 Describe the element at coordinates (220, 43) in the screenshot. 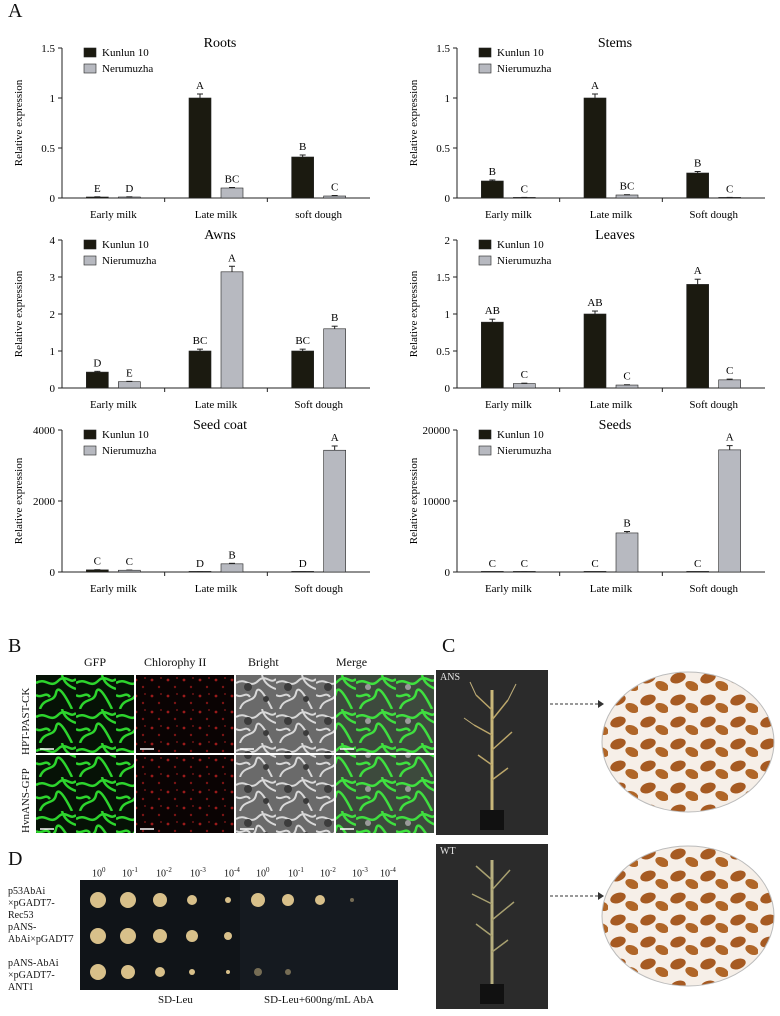

I see `chart-title: Roots` at that location.